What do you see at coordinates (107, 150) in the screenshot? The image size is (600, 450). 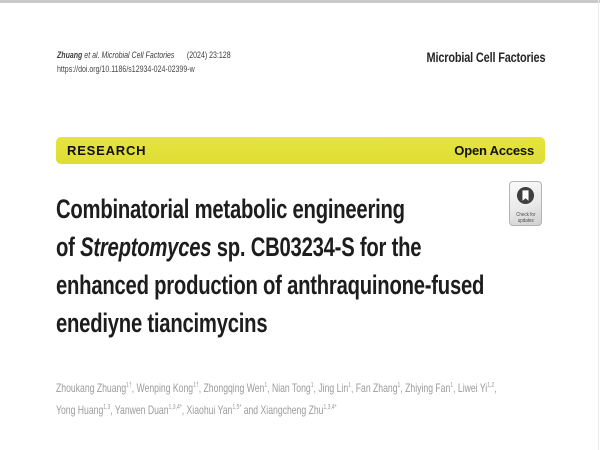 I see `article-type-label: RESEARCH` at bounding box center [107, 150].